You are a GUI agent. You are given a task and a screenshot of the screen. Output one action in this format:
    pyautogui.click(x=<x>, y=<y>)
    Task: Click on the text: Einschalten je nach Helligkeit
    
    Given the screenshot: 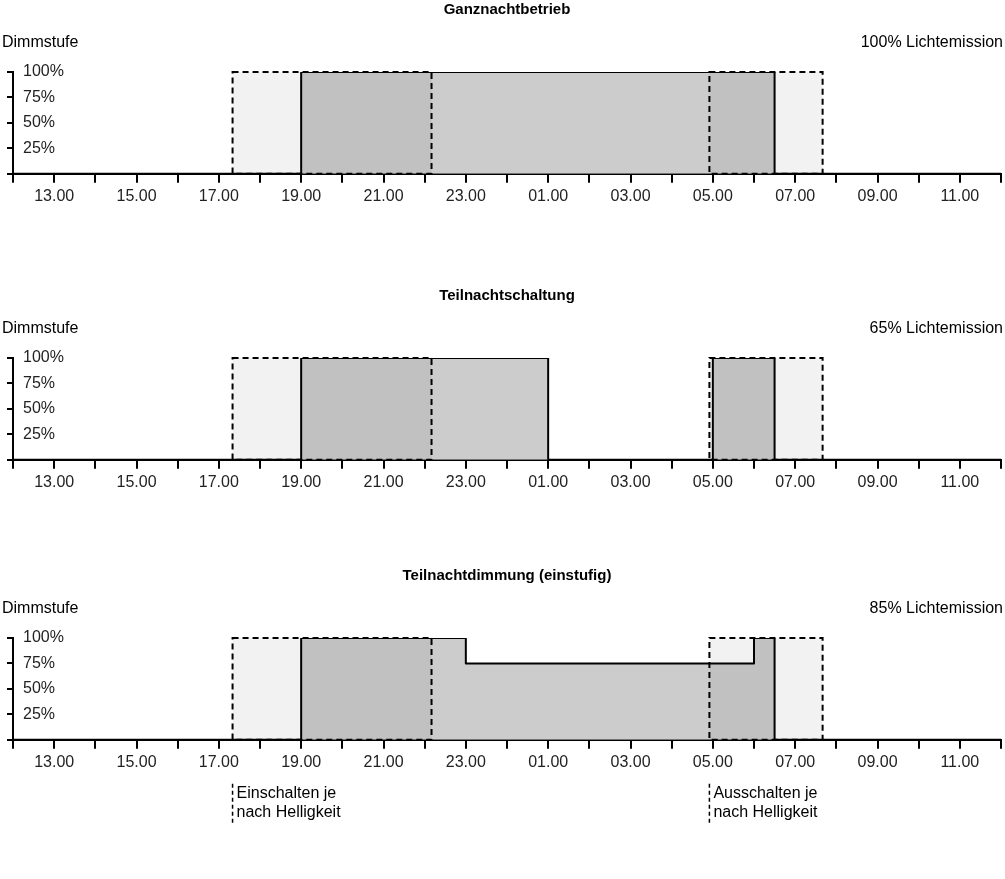 What is the action you would take?
    pyautogui.click(x=289, y=802)
    